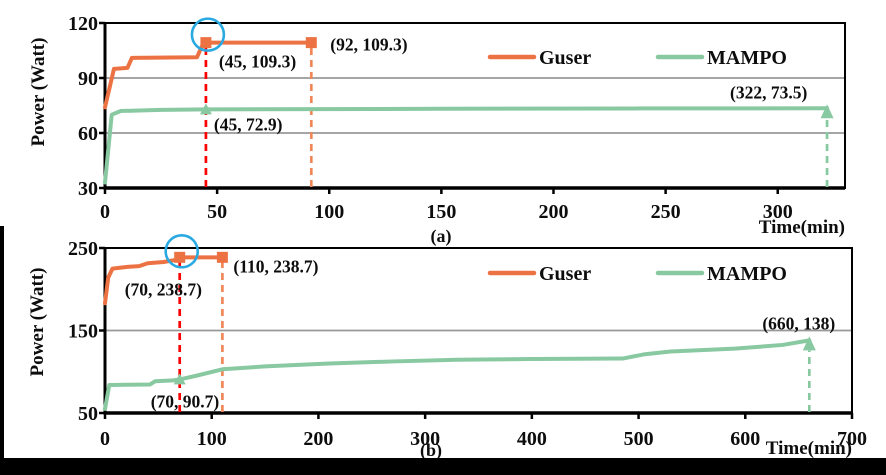 Image resolution: width=886 pixels, height=475 pixels. What do you see at coordinates (441, 212) in the screenshot?
I see `x-tick-label: 150` at bounding box center [441, 212].